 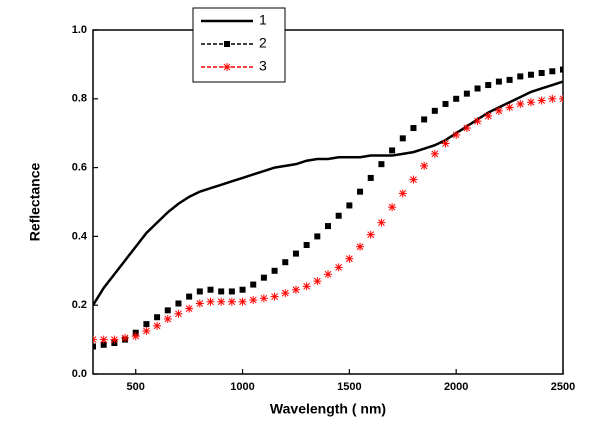 I want to click on legend-entry: 2, so click(x=234, y=43).